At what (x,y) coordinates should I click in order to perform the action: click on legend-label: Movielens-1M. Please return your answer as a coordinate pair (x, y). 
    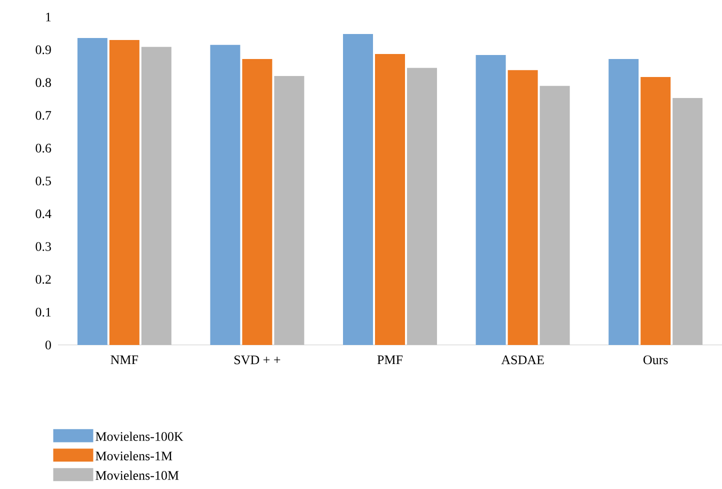
    Looking at the image, I should click on (134, 455).